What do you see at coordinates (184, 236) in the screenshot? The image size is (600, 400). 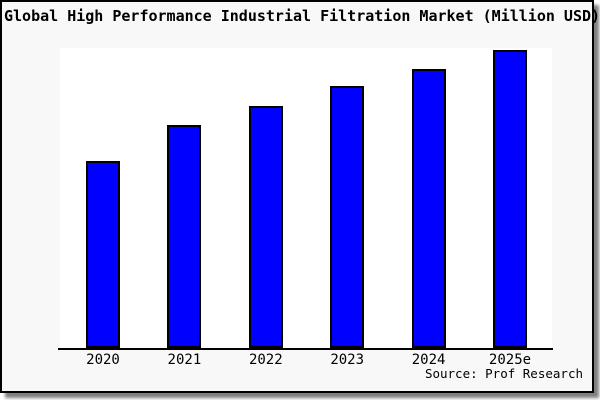 I see `bar-2021` at bounding box center [184, 236].